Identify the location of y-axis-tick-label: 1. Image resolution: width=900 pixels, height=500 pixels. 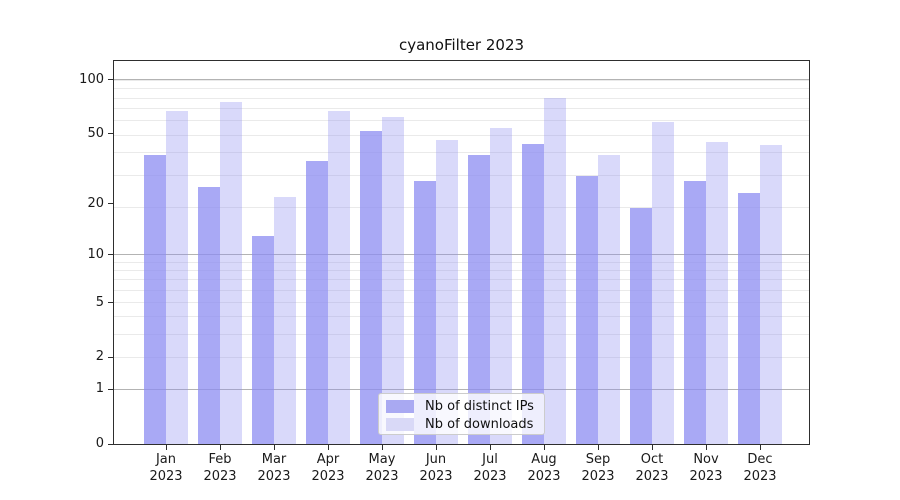
(99, 389).